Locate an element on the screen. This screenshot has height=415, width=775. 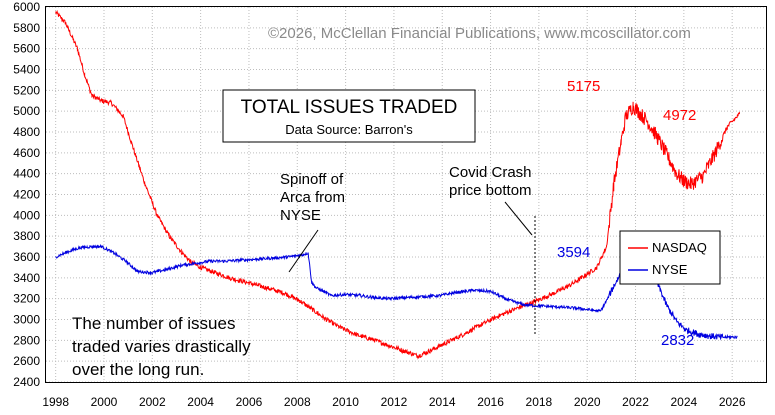
y-tick-label: 5400 is located at coordinates (26, 70).